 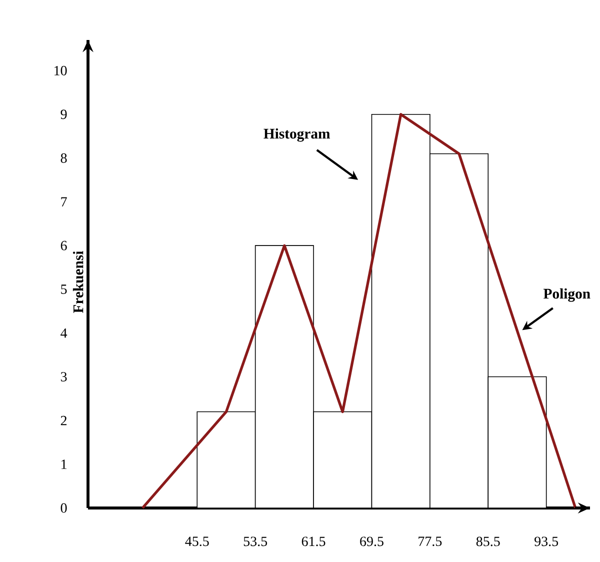 What do you see at coordinates (63, 377) in the screenshot?
I see `y-tick-label: 3` at bounding box center [63, 377].